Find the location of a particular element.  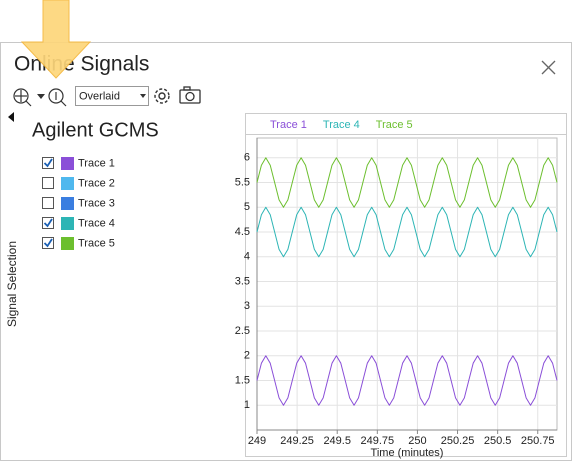

panel-title: Agilent GCMS is located at coordinates (95, 130).